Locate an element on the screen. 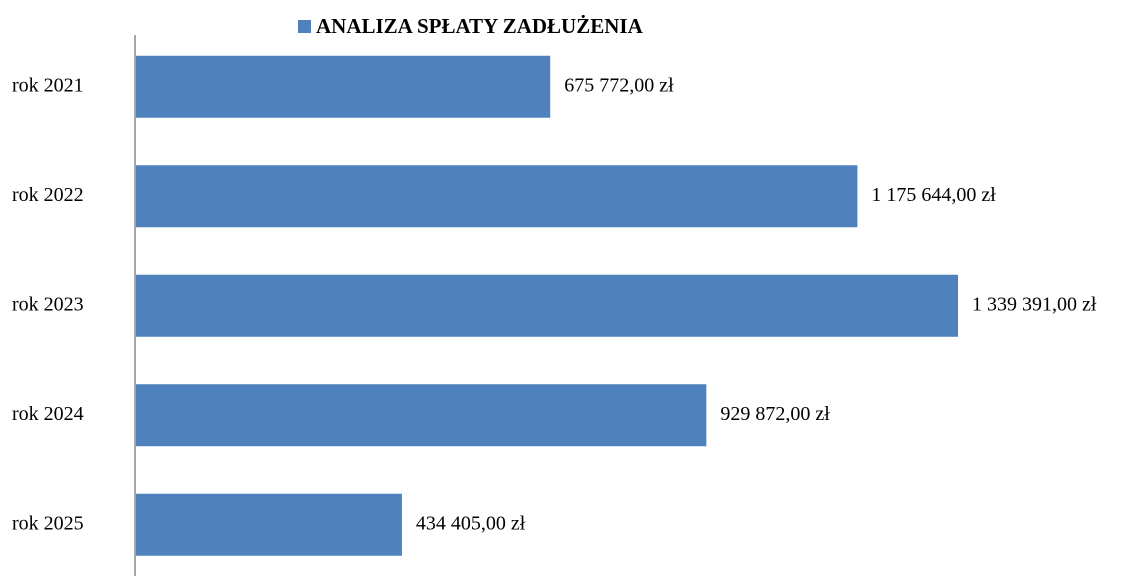 Image resolution: width=1140 pixels, height=576 pixels. y-tick-label: rok 2022 is located at coordinates (48, 195).